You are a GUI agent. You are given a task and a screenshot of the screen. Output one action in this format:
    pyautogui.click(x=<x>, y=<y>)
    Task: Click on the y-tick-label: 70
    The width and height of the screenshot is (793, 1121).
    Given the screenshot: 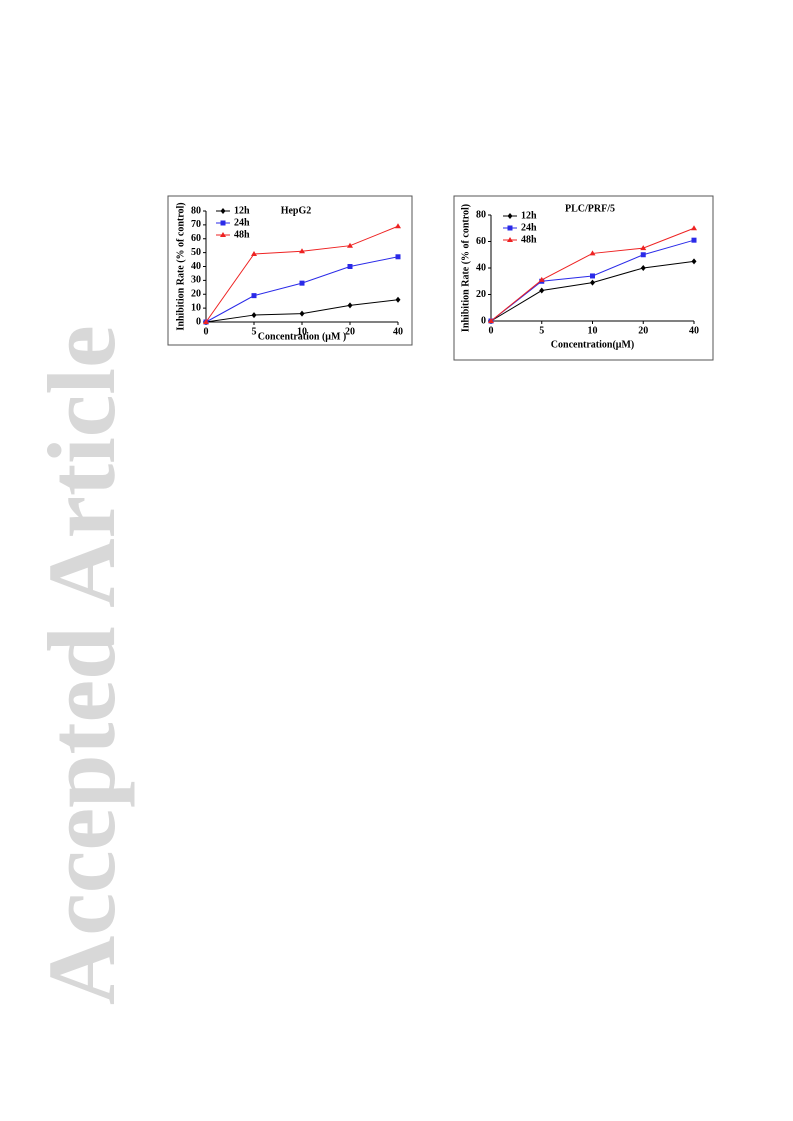 What is the action you would take?
    pyautogui.click(x=196, y=224)
    